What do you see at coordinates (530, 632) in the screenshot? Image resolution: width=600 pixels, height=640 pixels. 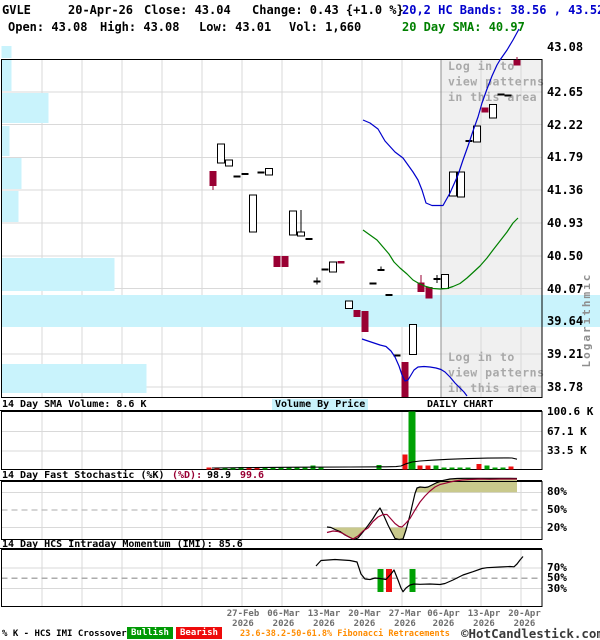 I see `watermark-link: ©HotCandlestick.com` at bounding box center [530, 632].